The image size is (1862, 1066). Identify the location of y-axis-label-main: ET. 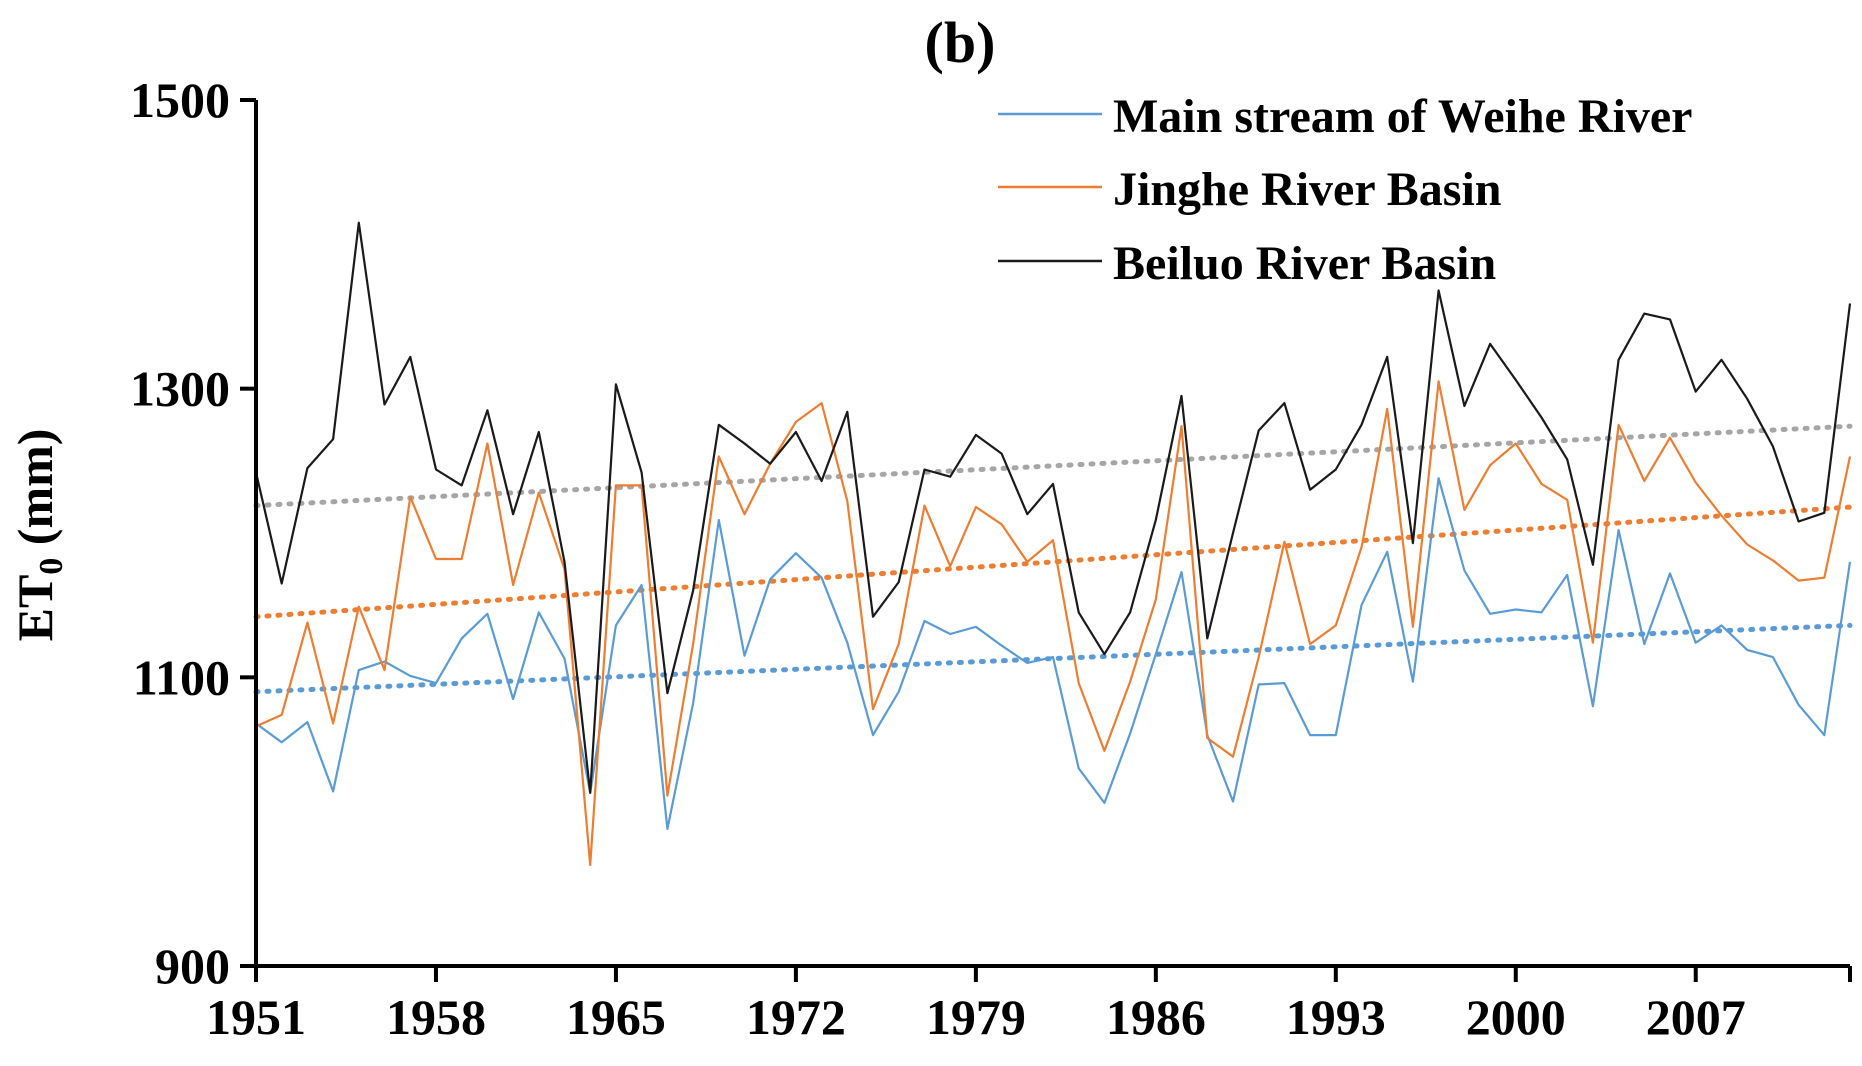
(35, 608).